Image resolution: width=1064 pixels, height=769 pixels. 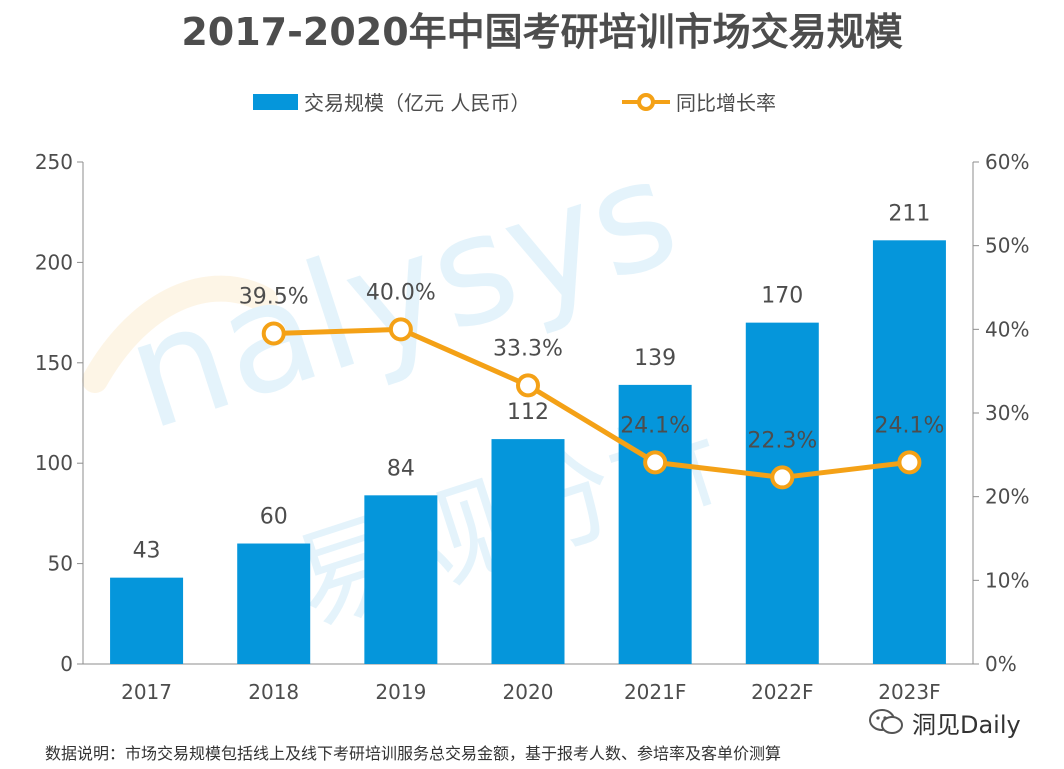 I want to click on bar-value-label: 170, so click(x=782, y=296).